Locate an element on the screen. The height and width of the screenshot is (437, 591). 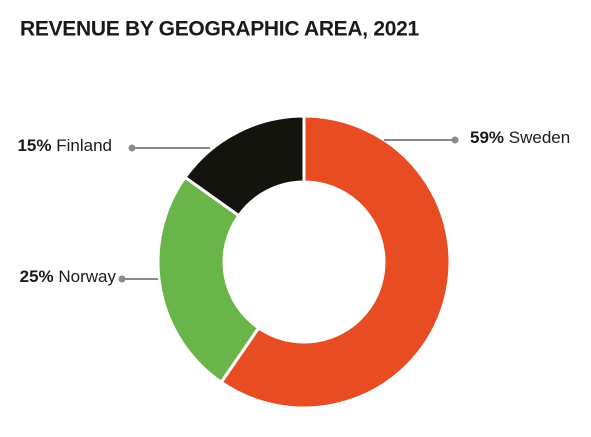
category-label: Norway is located at coordinates (87, 276).